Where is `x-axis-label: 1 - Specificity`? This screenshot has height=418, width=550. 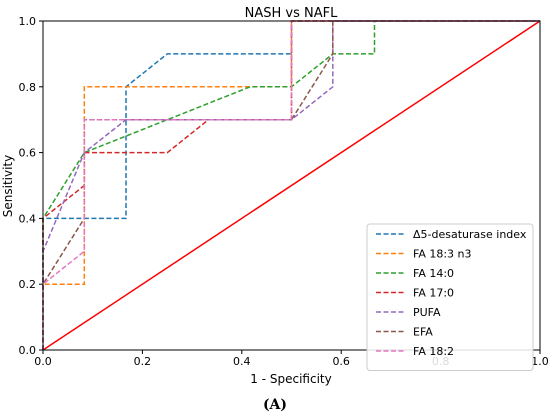 x-axis-label: 1 - Specificity is located at coordinates (290, 379).